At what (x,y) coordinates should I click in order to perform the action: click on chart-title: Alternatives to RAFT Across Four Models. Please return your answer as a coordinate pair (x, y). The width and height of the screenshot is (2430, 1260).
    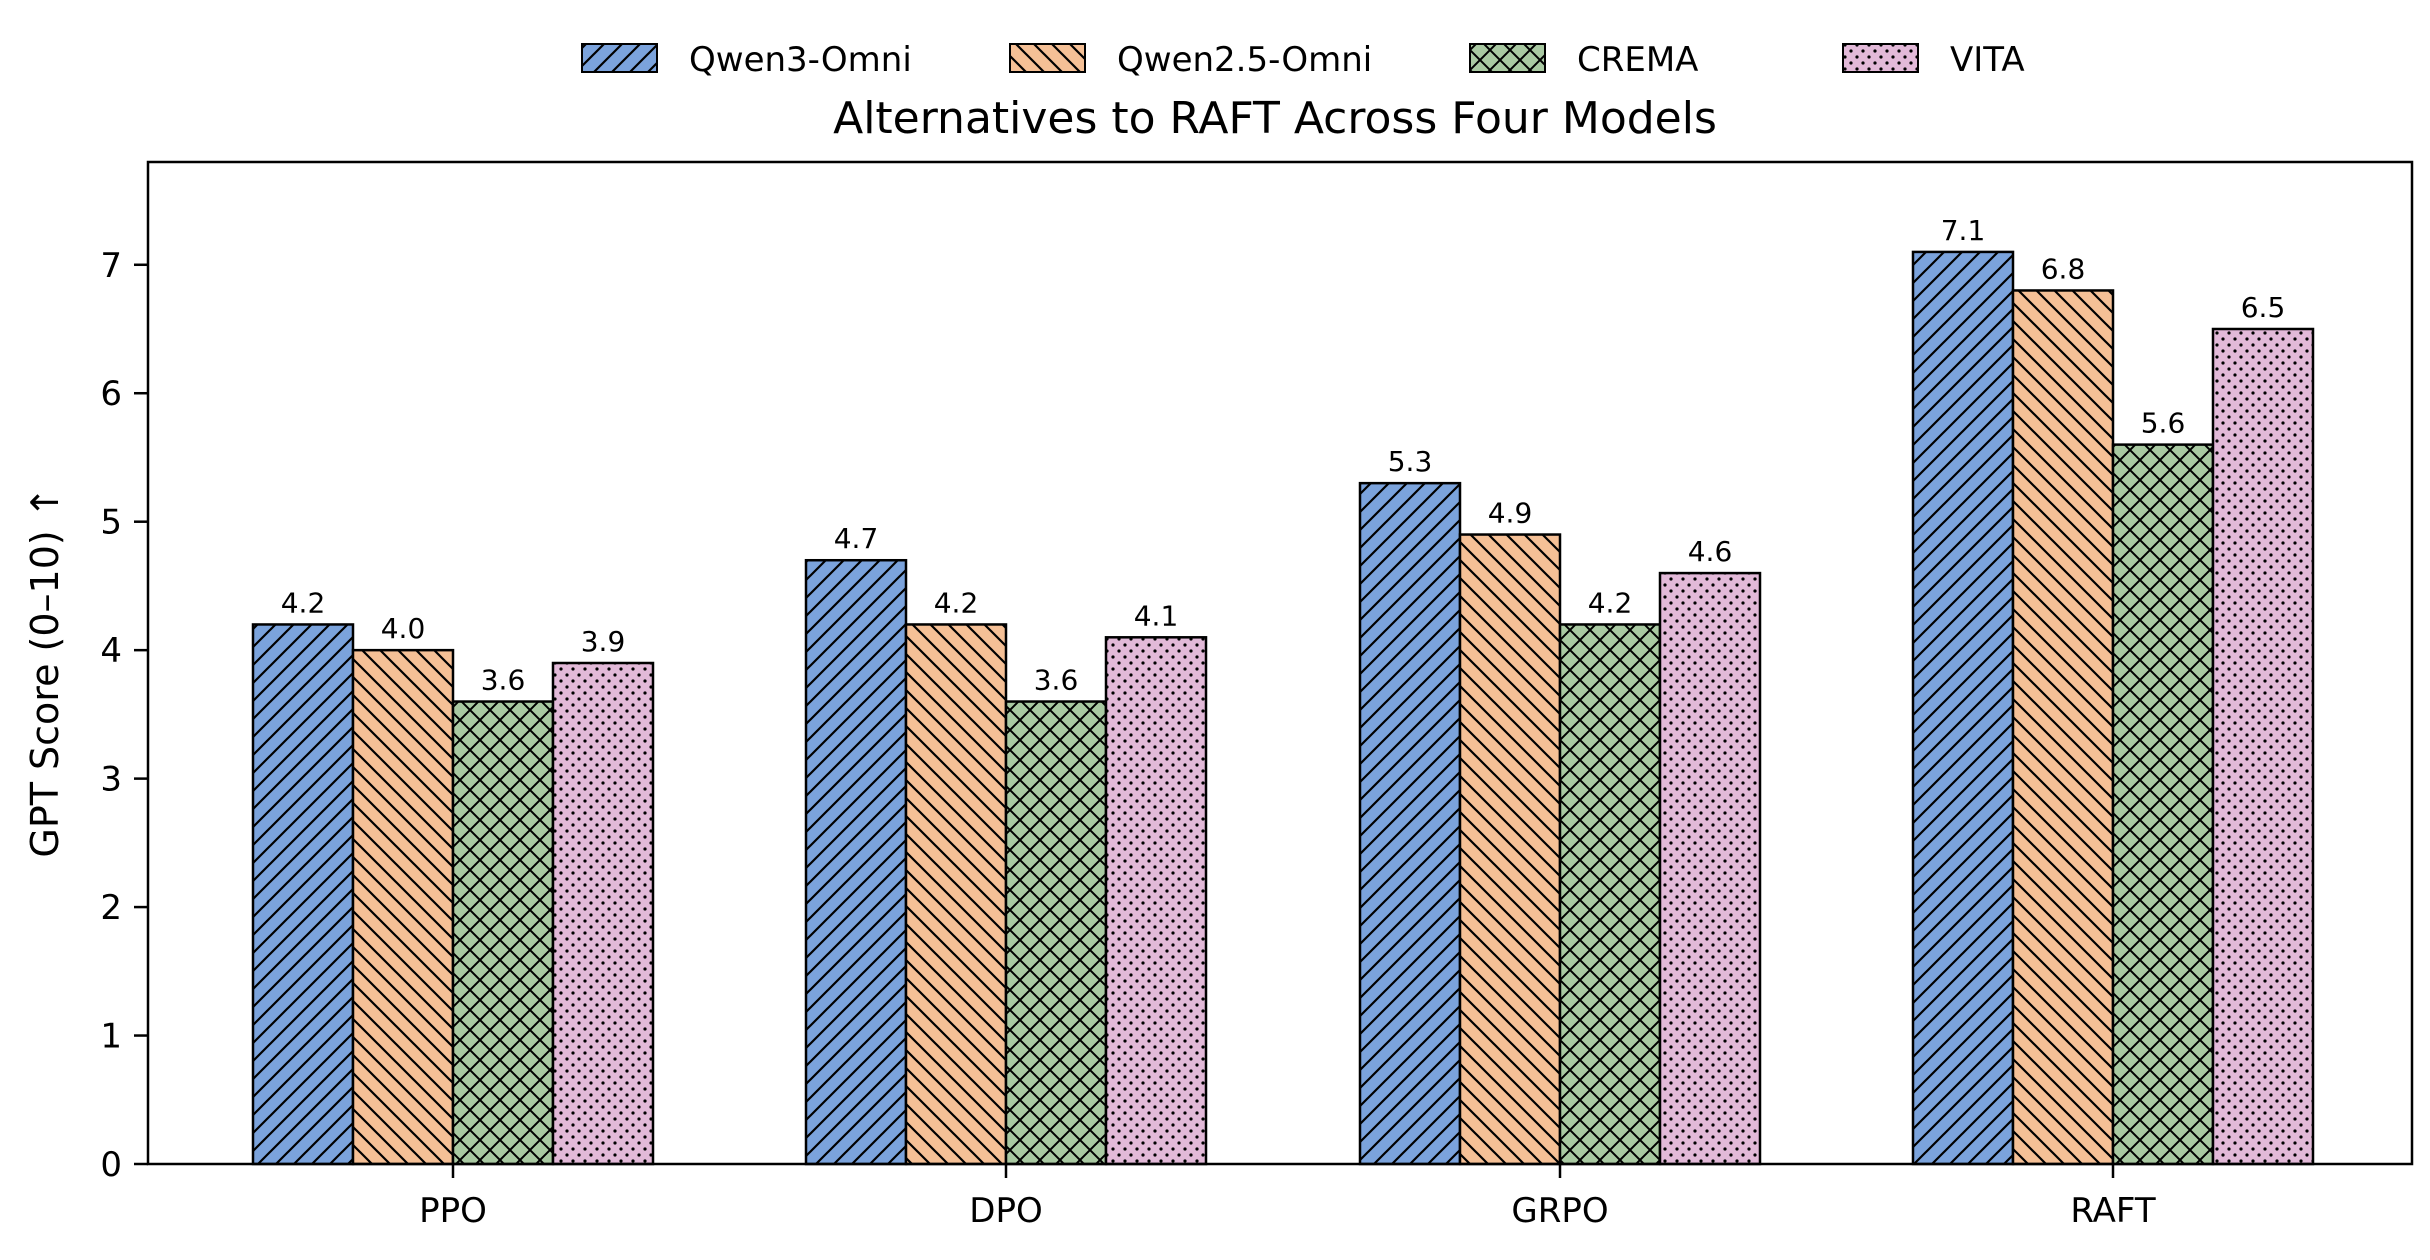
    Looking at the image, I should click on (1275, 118).